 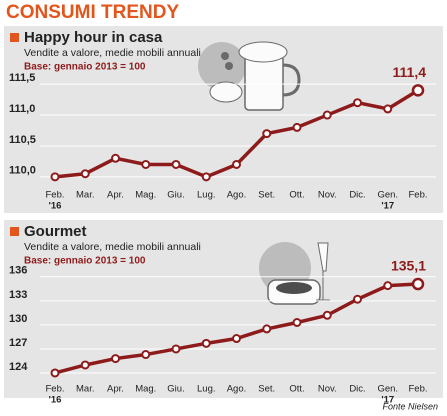 What do you see at coordinates (22, 78) in the screenshot?
I see `y-tick-label: 111,5` at bounding box center [22, 78].